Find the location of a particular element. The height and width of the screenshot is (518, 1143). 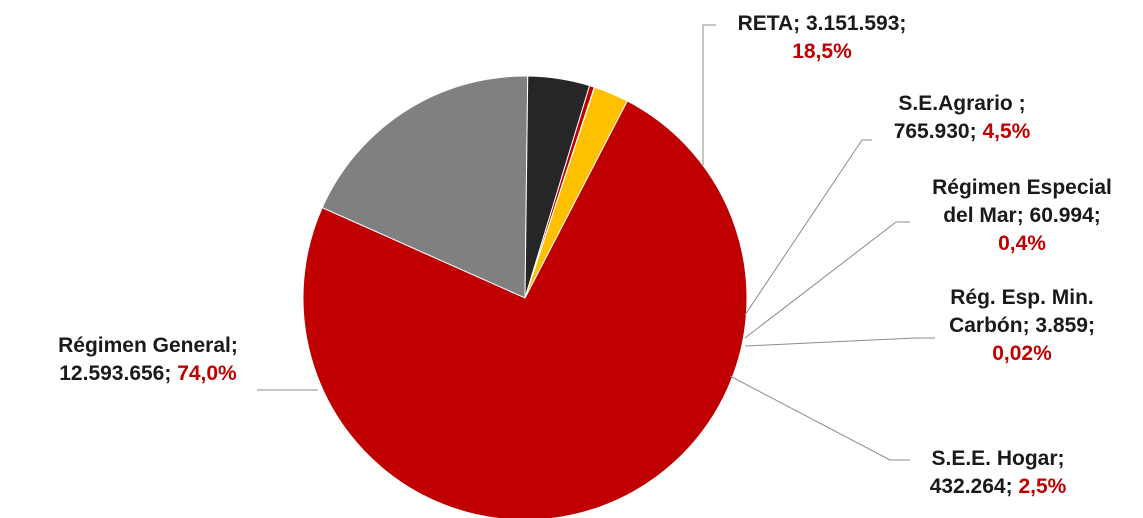

percent-label: 74,0% is located at coordinates (207, 373).